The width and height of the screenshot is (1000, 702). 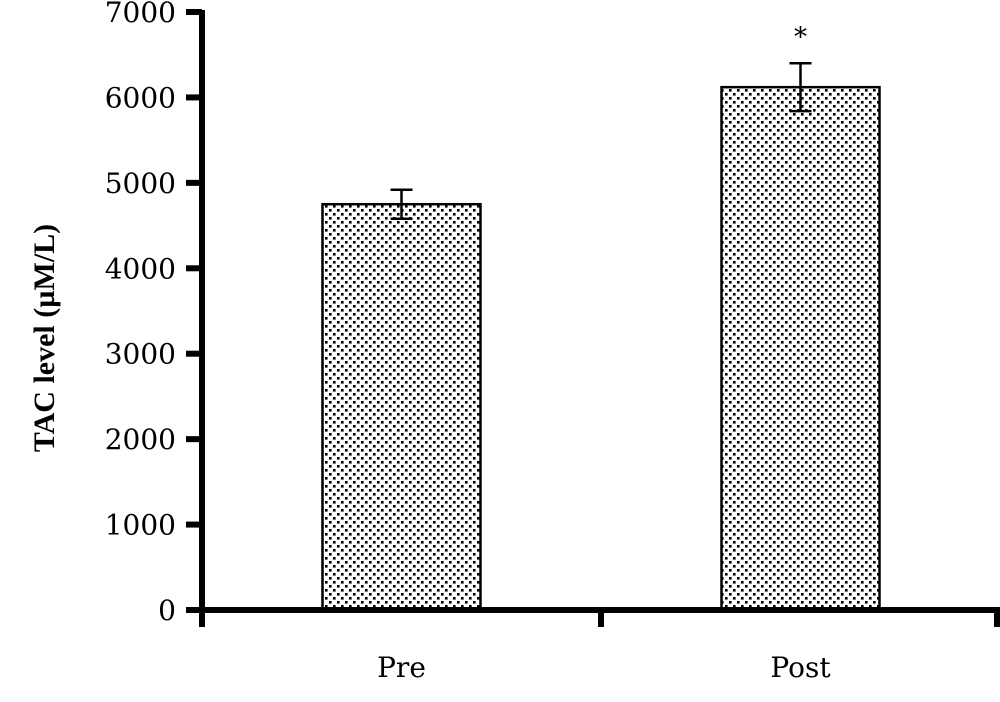 What do you see at coordinates (140, 183) in the screenshot?
I see `y-tick-label: 5000` at bounding box center [140, 183].